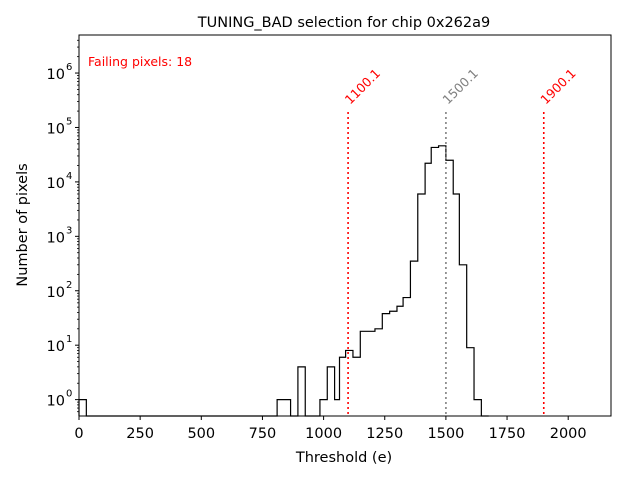 The height and width of the screenshot is (480, 640). I want to click on y-tick-exponent-4: 4, so click(69, 176).